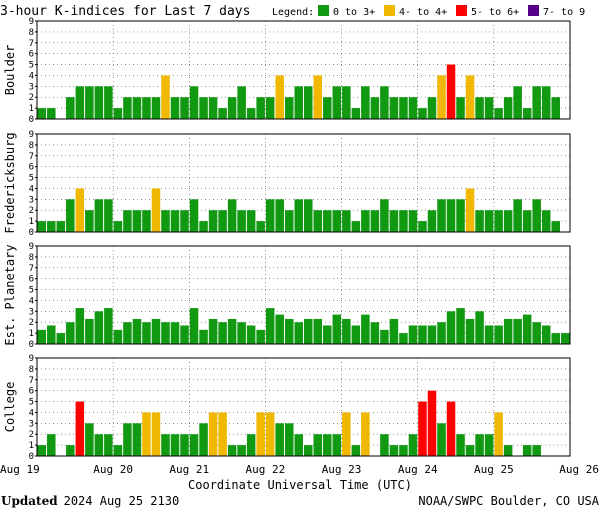 The image size is (600, 510). I want to click on y-tick-label: 4, so click(31, 76).